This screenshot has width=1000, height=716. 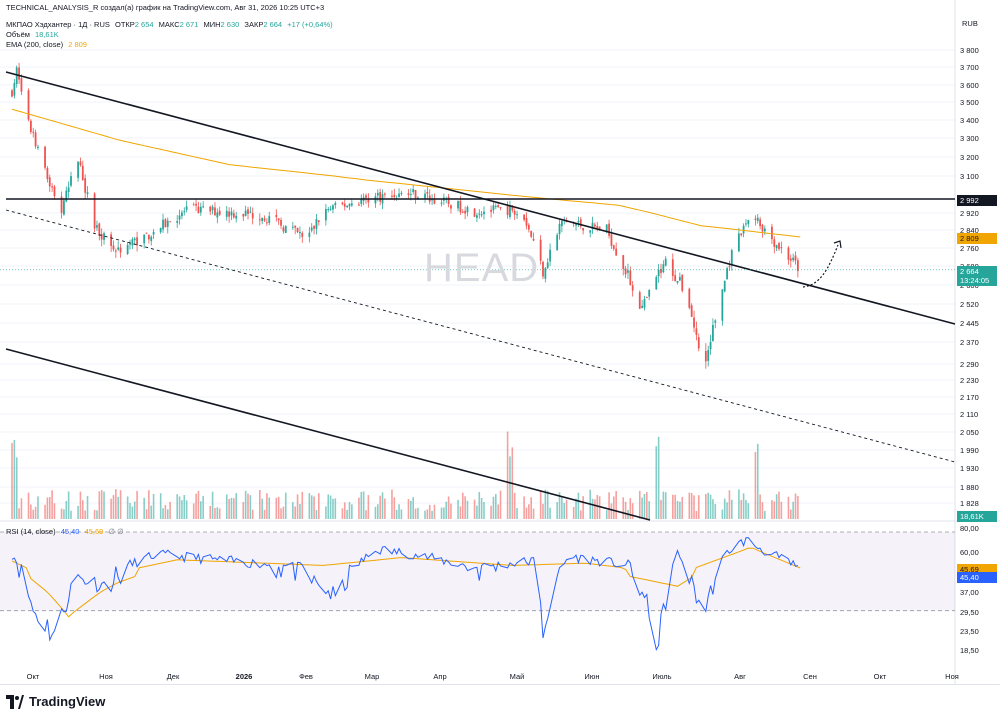 I want to click on rsi-axis-tick: 23,50, so click(x=969, y=631).